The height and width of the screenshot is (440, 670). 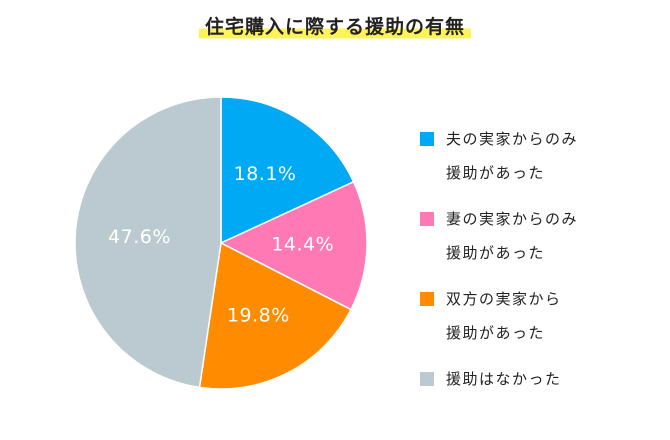 What do you see at coordinates (265, 174) in the screenshot?
I see `slice-label-1: 18.1%` at bounding box center [265, 174].